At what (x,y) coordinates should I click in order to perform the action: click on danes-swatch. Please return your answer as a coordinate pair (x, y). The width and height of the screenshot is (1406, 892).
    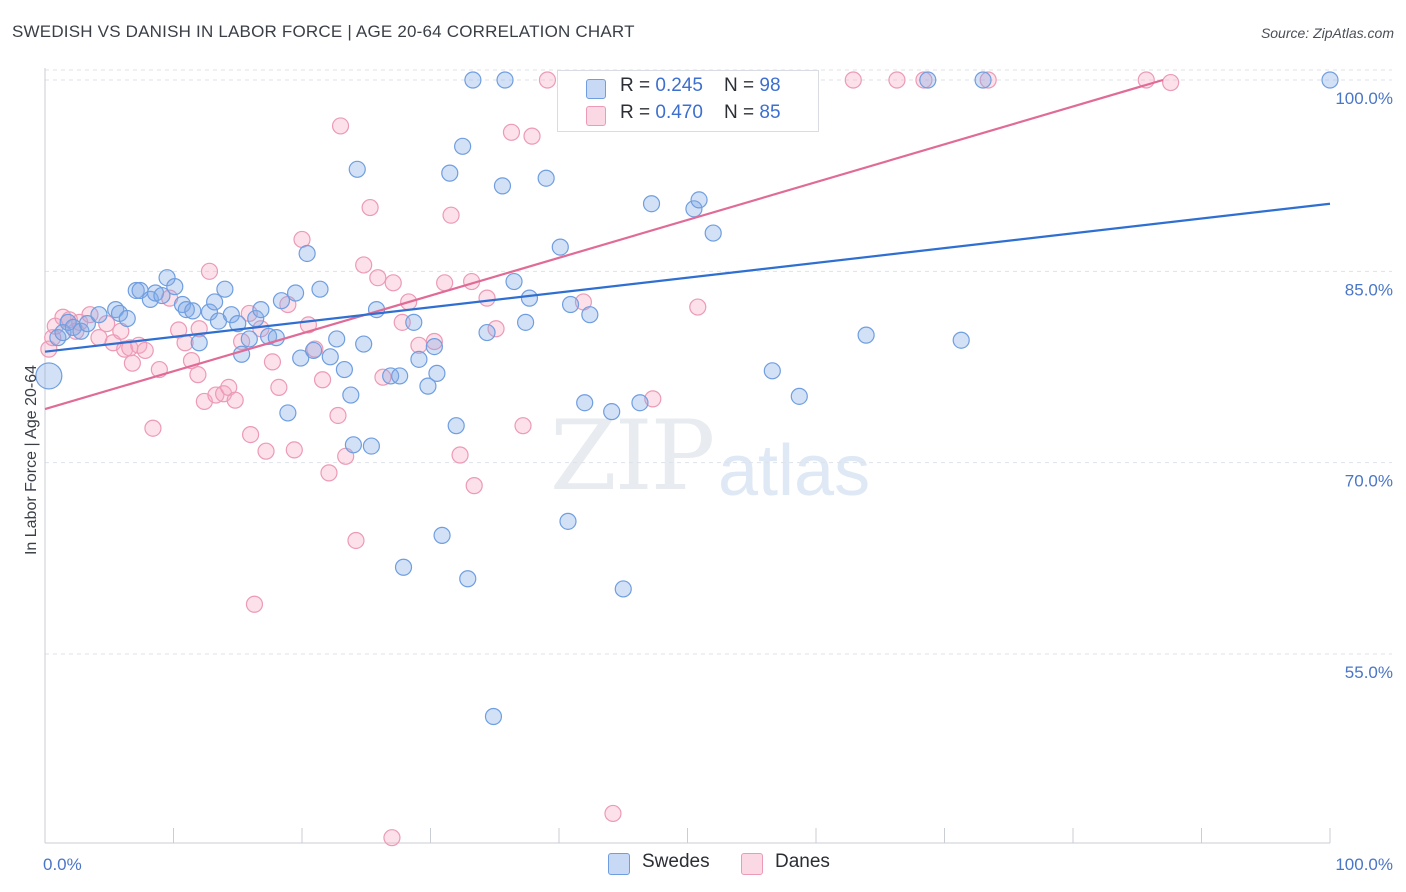
    Looking at the image, I should click on (596, 116).